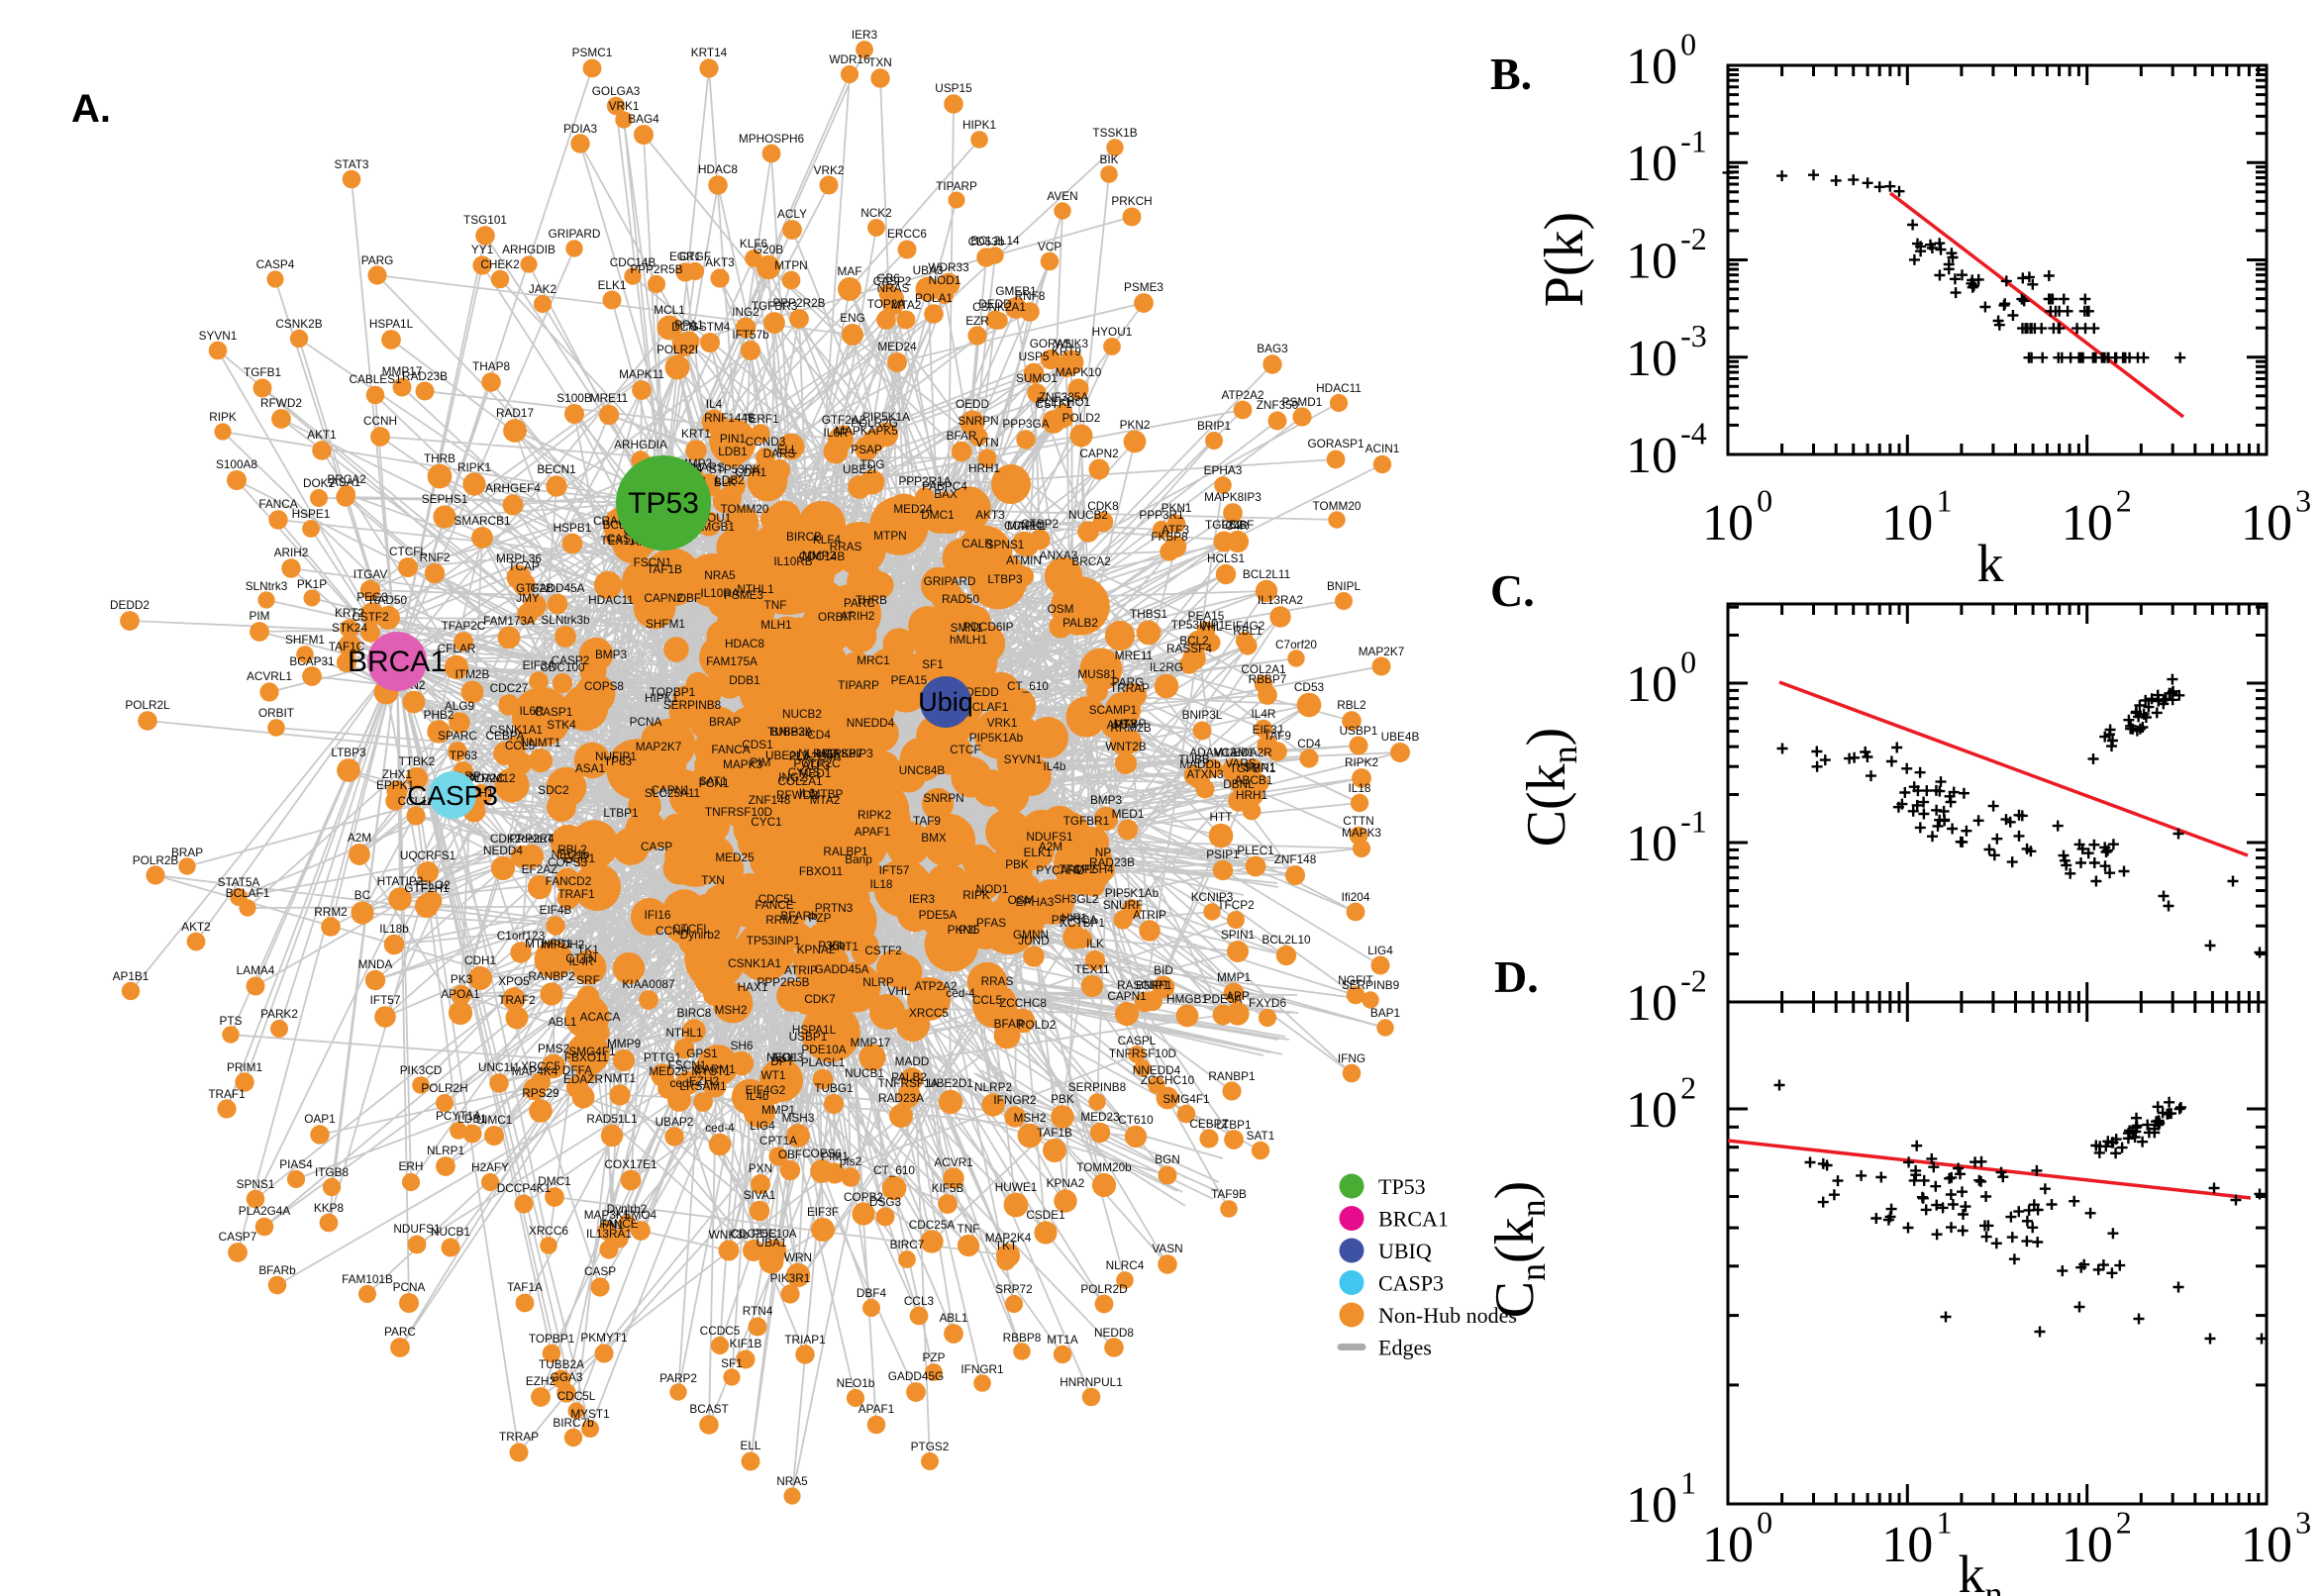  What do you see at coordinates (1125, 1265) in the screenshot?
I see `svg-text: NLRC4` at bounding box center [1125, 1265].